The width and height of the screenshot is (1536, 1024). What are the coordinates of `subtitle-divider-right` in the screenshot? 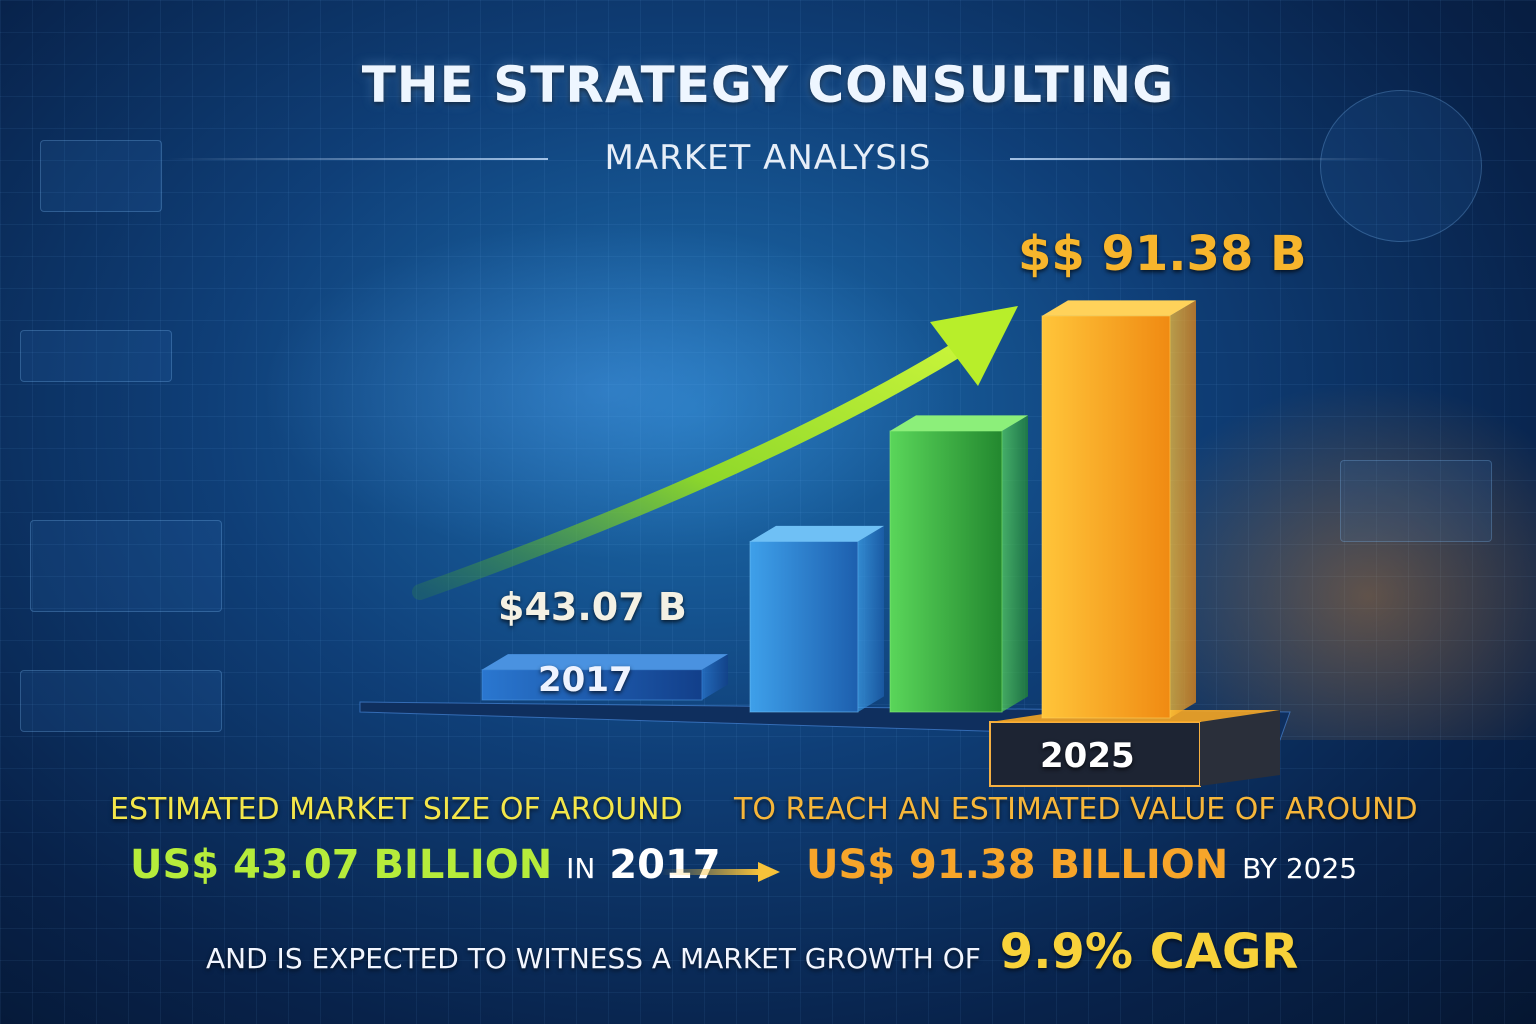 It's located at (1200, 159).